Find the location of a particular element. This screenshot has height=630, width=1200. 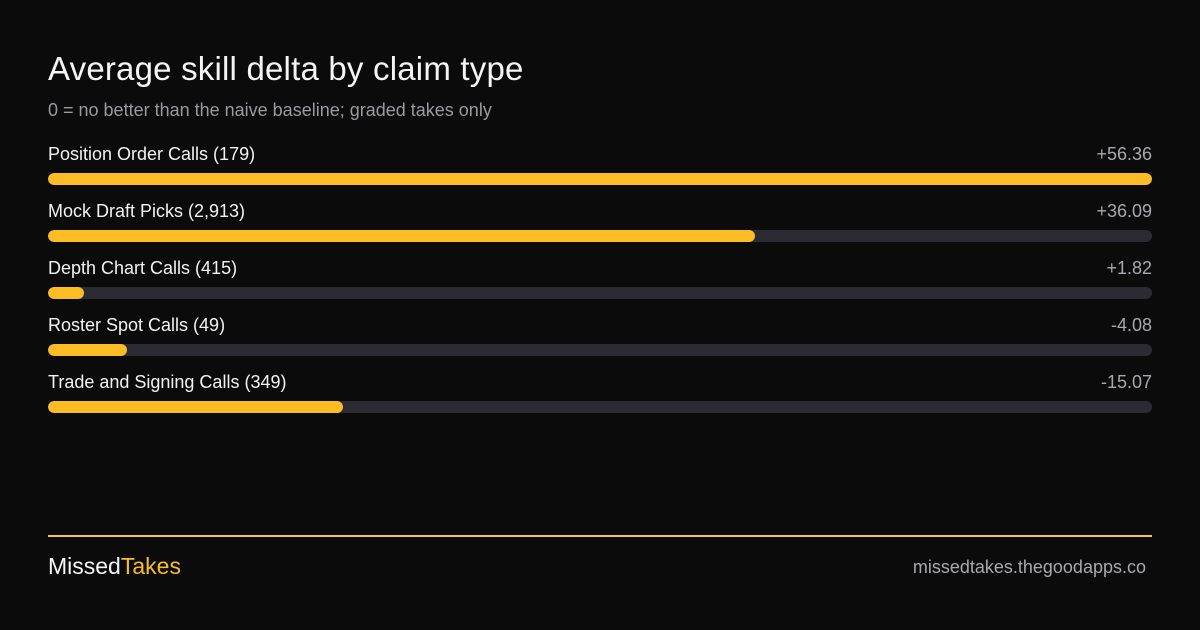

bar-row: Roster Spot Calls (49) -4.08 is located at coordinates (600, 343).